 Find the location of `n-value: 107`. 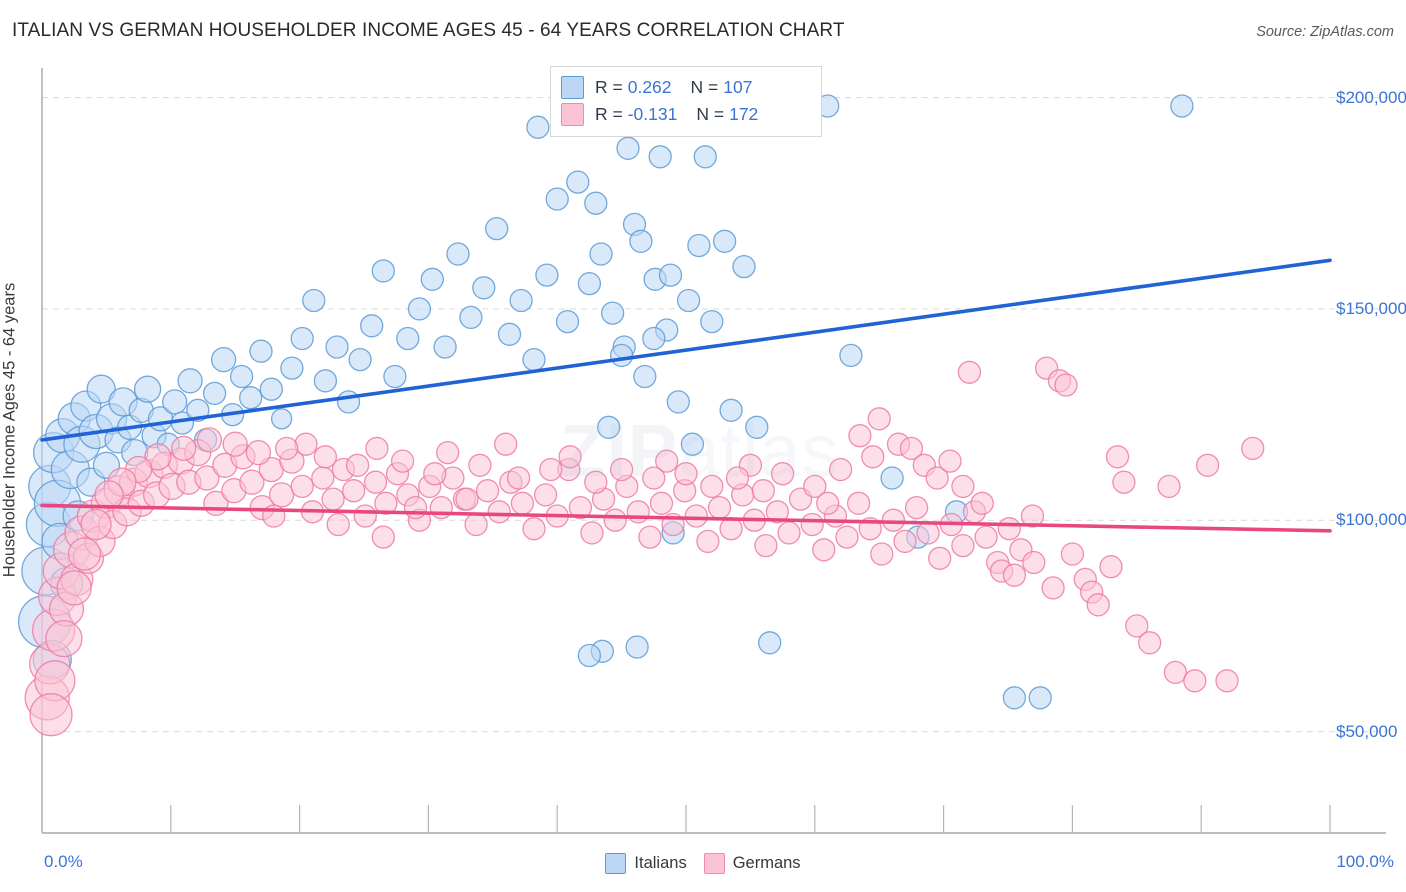

n-value: 107 is located at coordinates (738, 87).